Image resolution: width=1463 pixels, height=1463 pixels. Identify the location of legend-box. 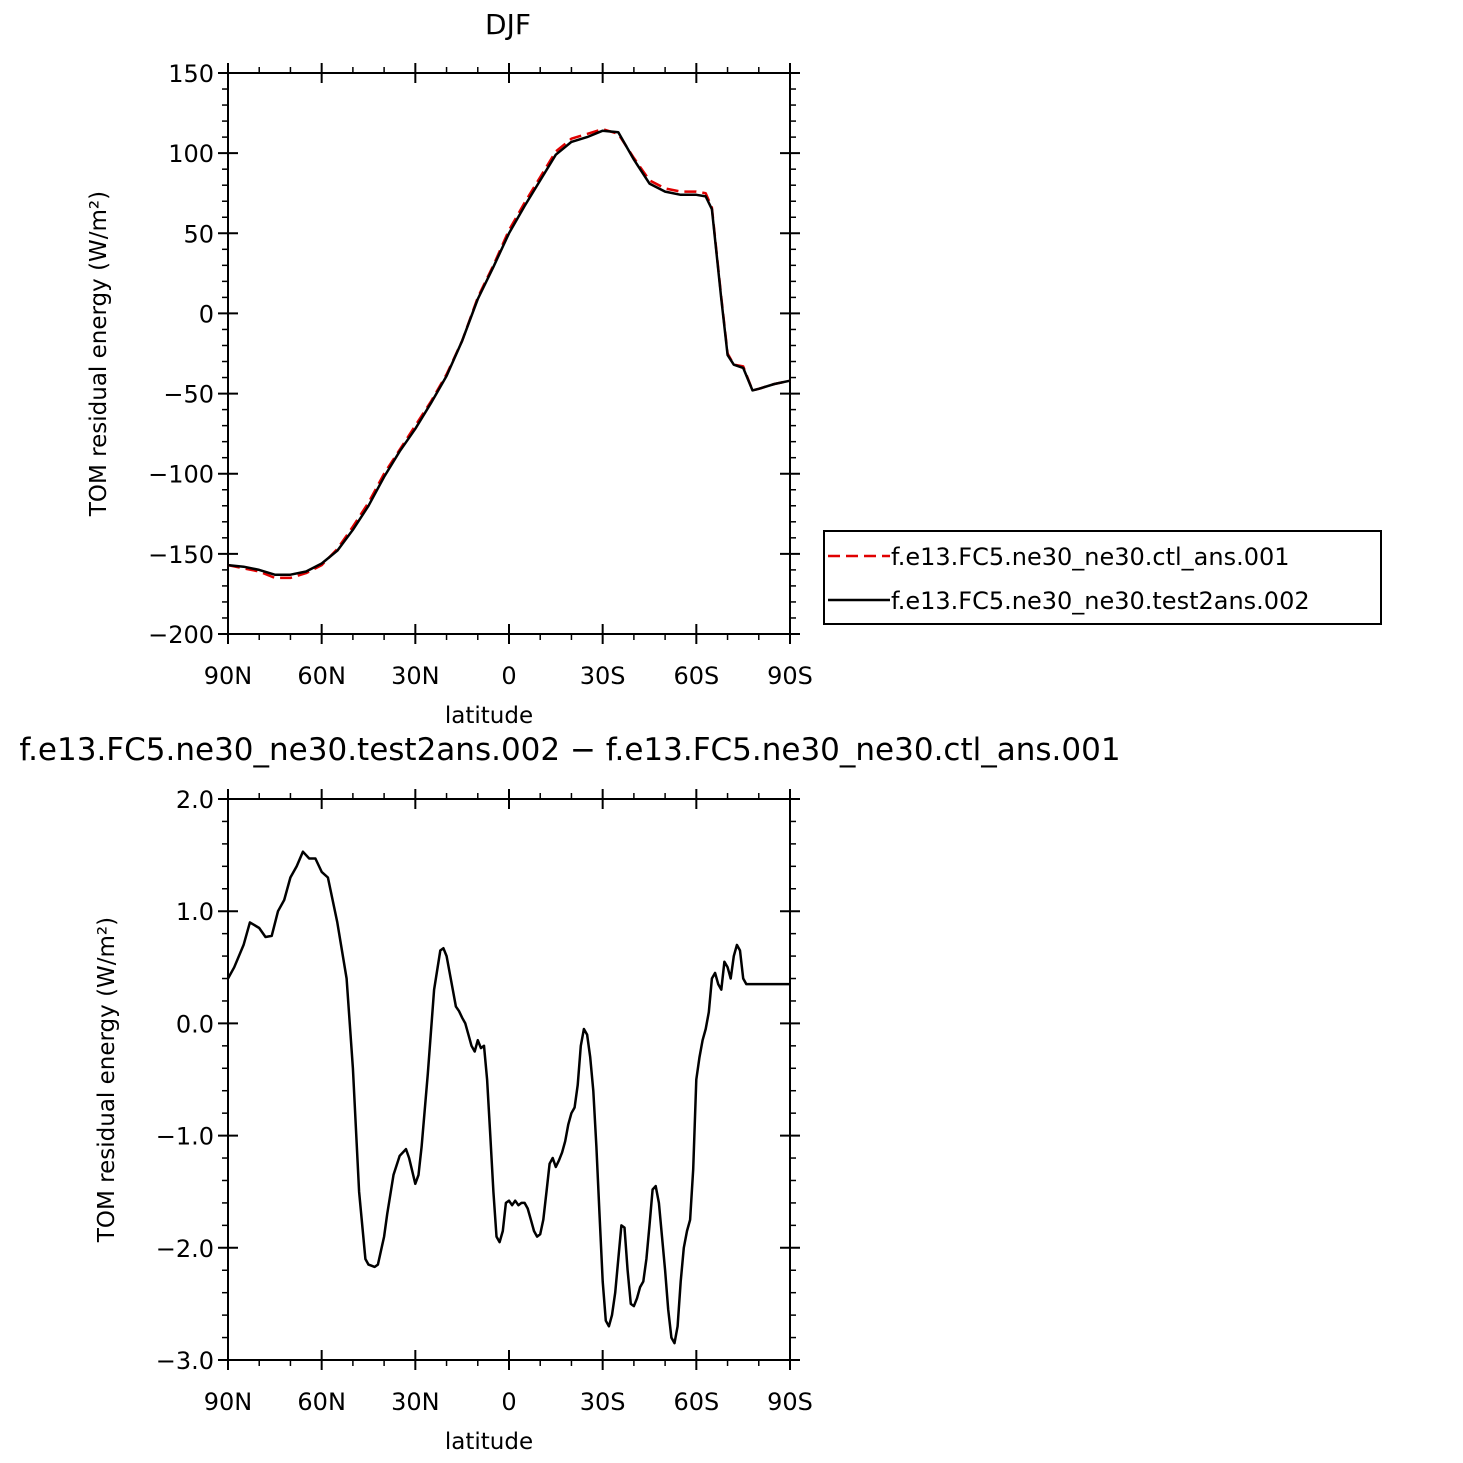
(1102, 577).